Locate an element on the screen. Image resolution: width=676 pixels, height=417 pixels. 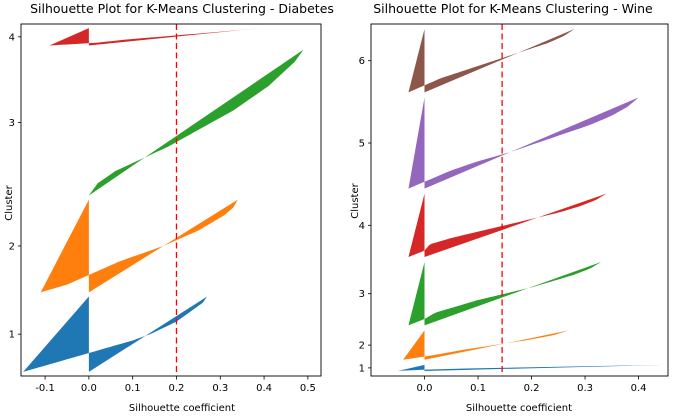
x-tick-label: -0.1 is located at coordinates (45, 388).